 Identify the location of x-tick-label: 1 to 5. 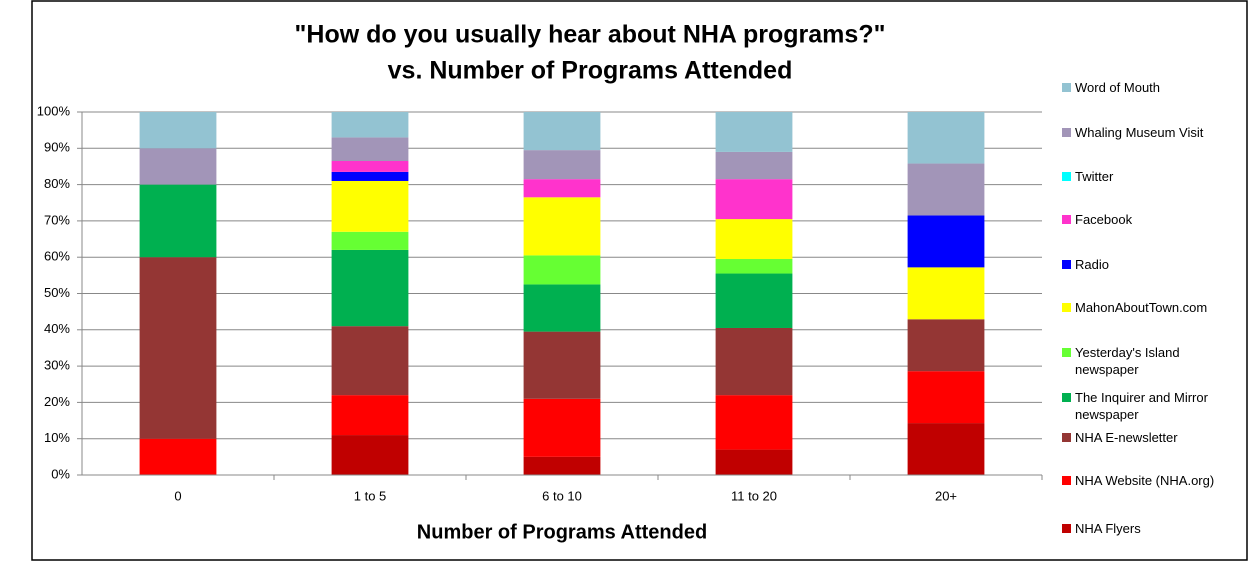
(370, 495).